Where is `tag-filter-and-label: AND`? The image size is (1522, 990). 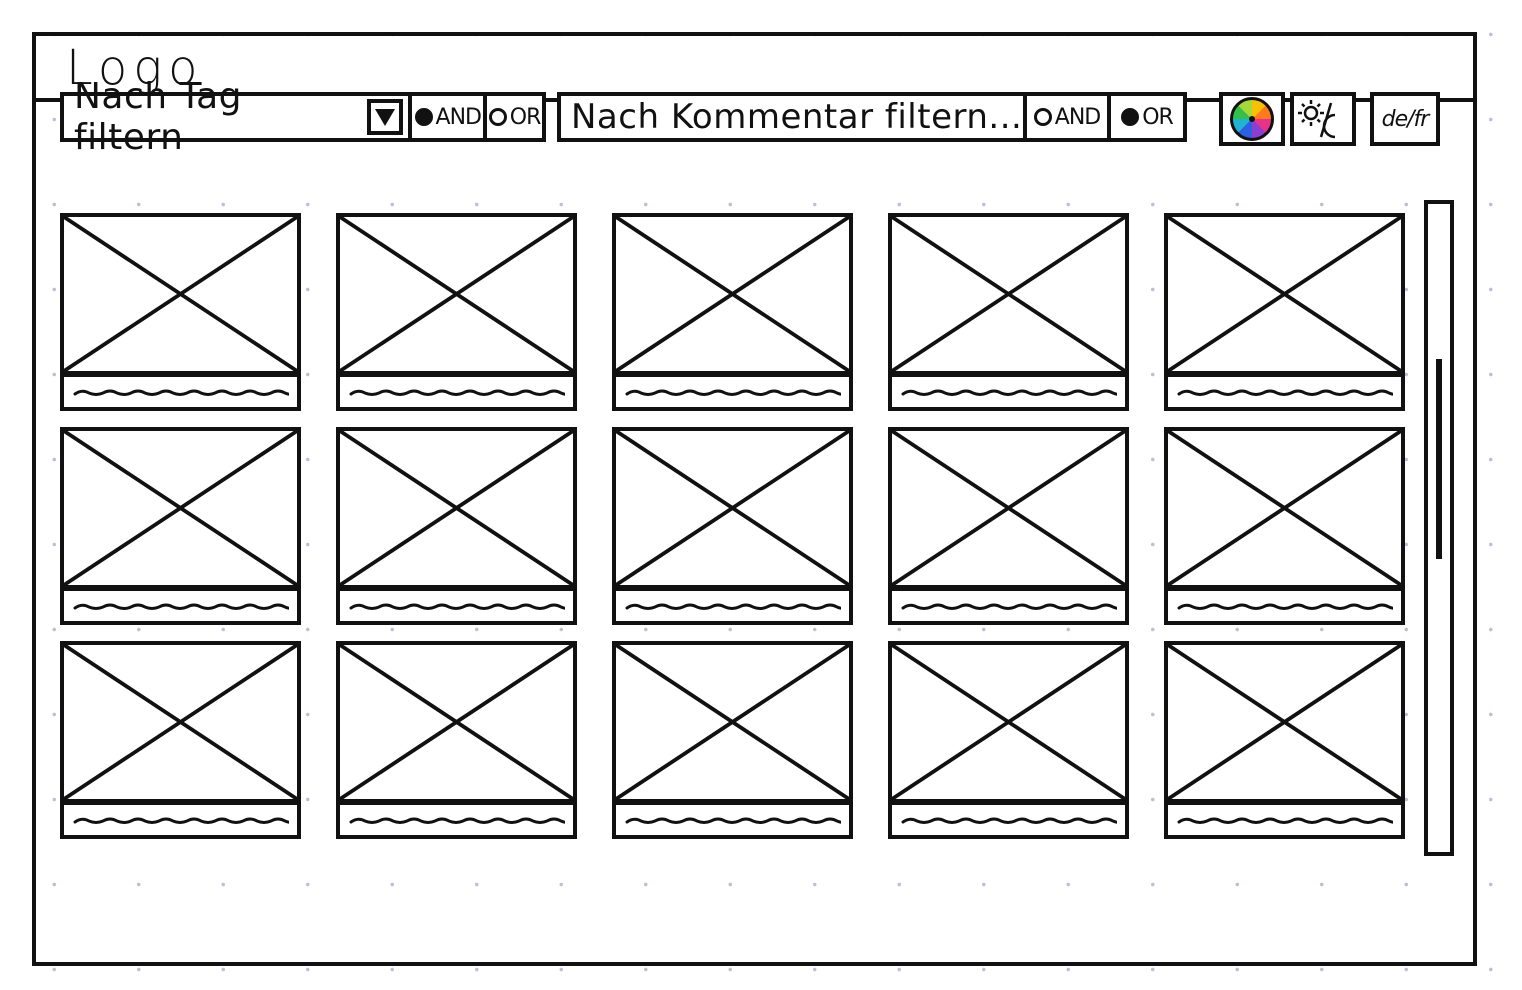
tag-filter-and-label: AND is located at coordinates (458, 117).